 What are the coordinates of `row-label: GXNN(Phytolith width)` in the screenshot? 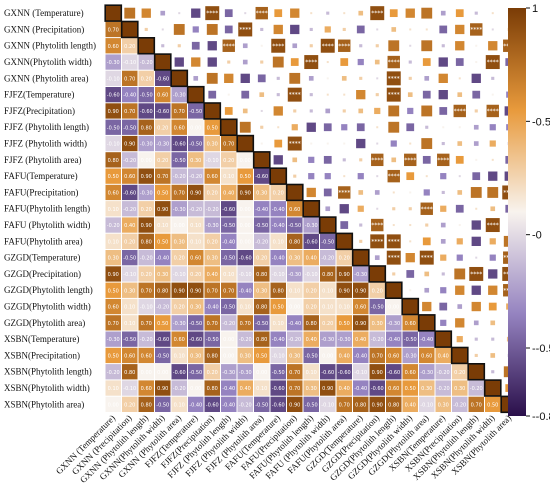 It's located at (48, 62).